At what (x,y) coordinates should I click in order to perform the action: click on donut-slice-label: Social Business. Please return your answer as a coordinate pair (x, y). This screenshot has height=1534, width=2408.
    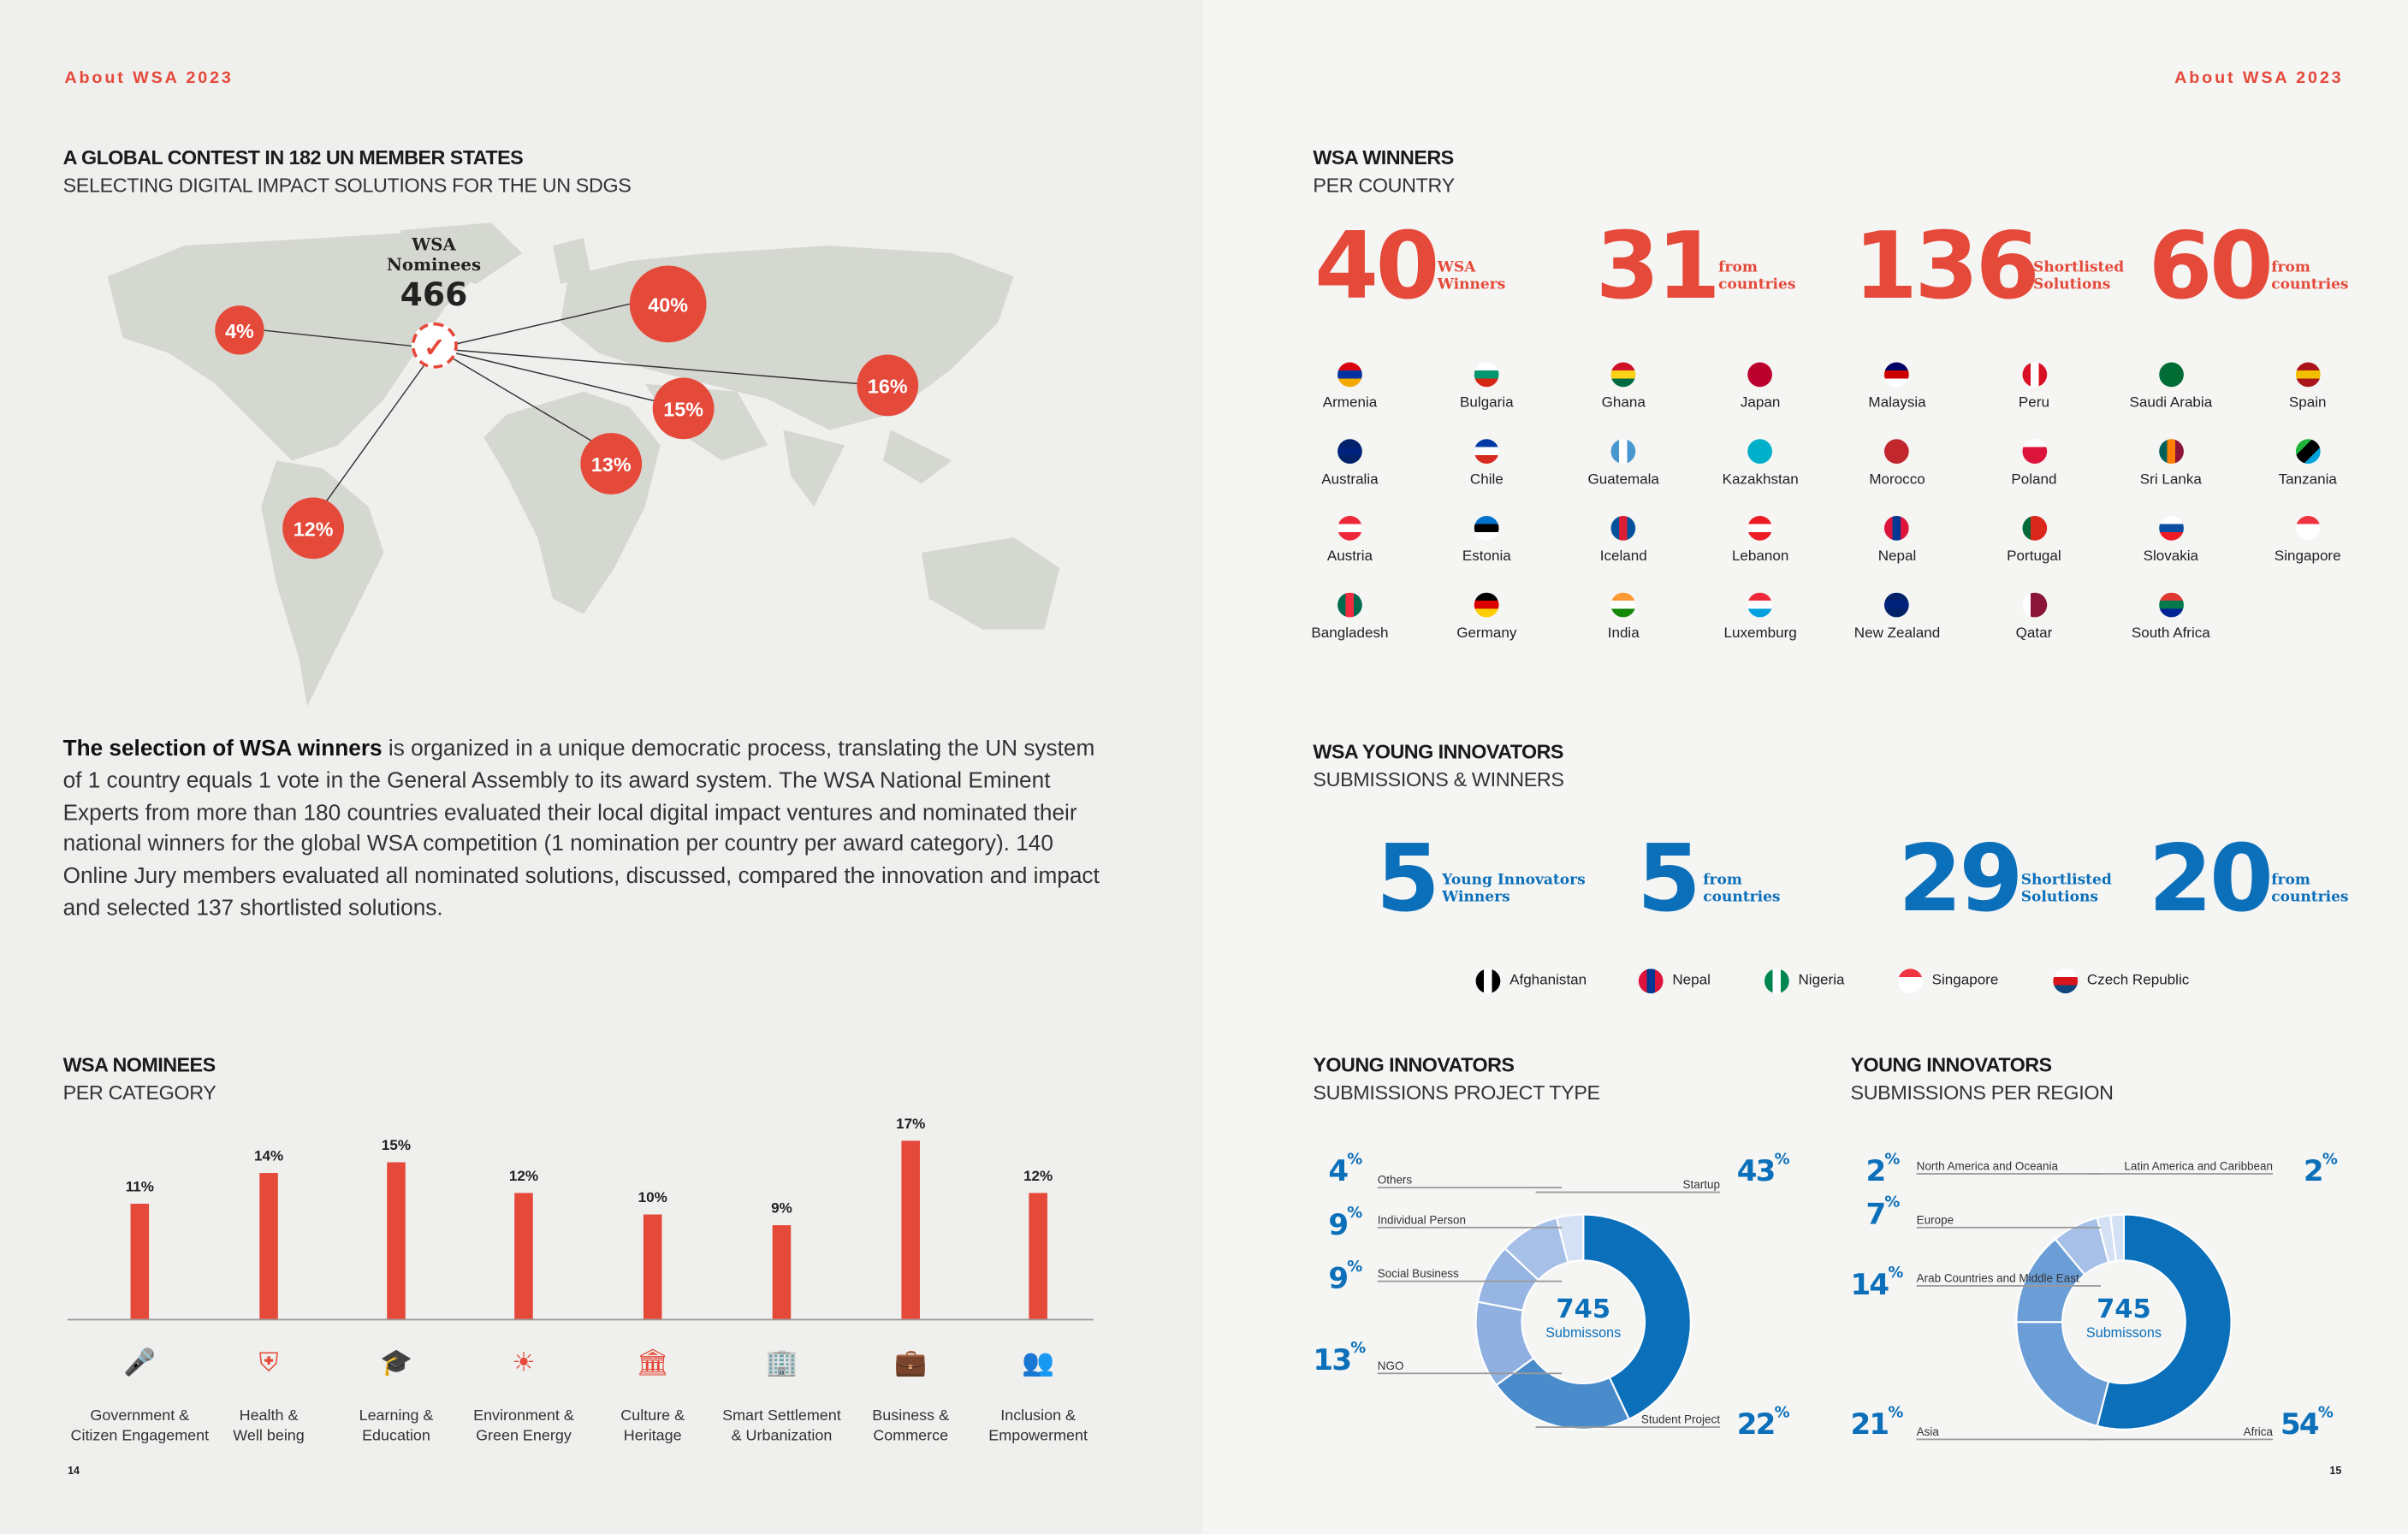
    Looking at the image, I should click on (1470, 1274).